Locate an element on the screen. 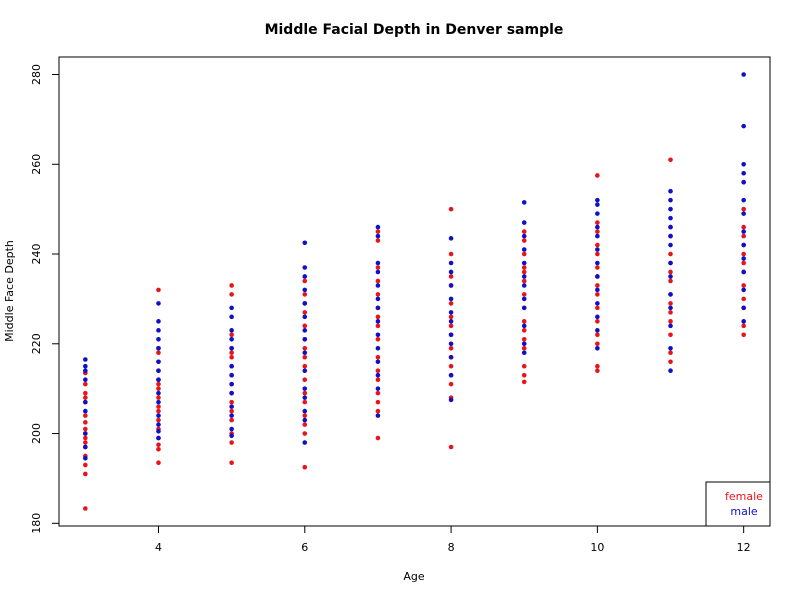 This screenshot has width=800, height=600. legend-label: male is located at coordinates (744, 511).